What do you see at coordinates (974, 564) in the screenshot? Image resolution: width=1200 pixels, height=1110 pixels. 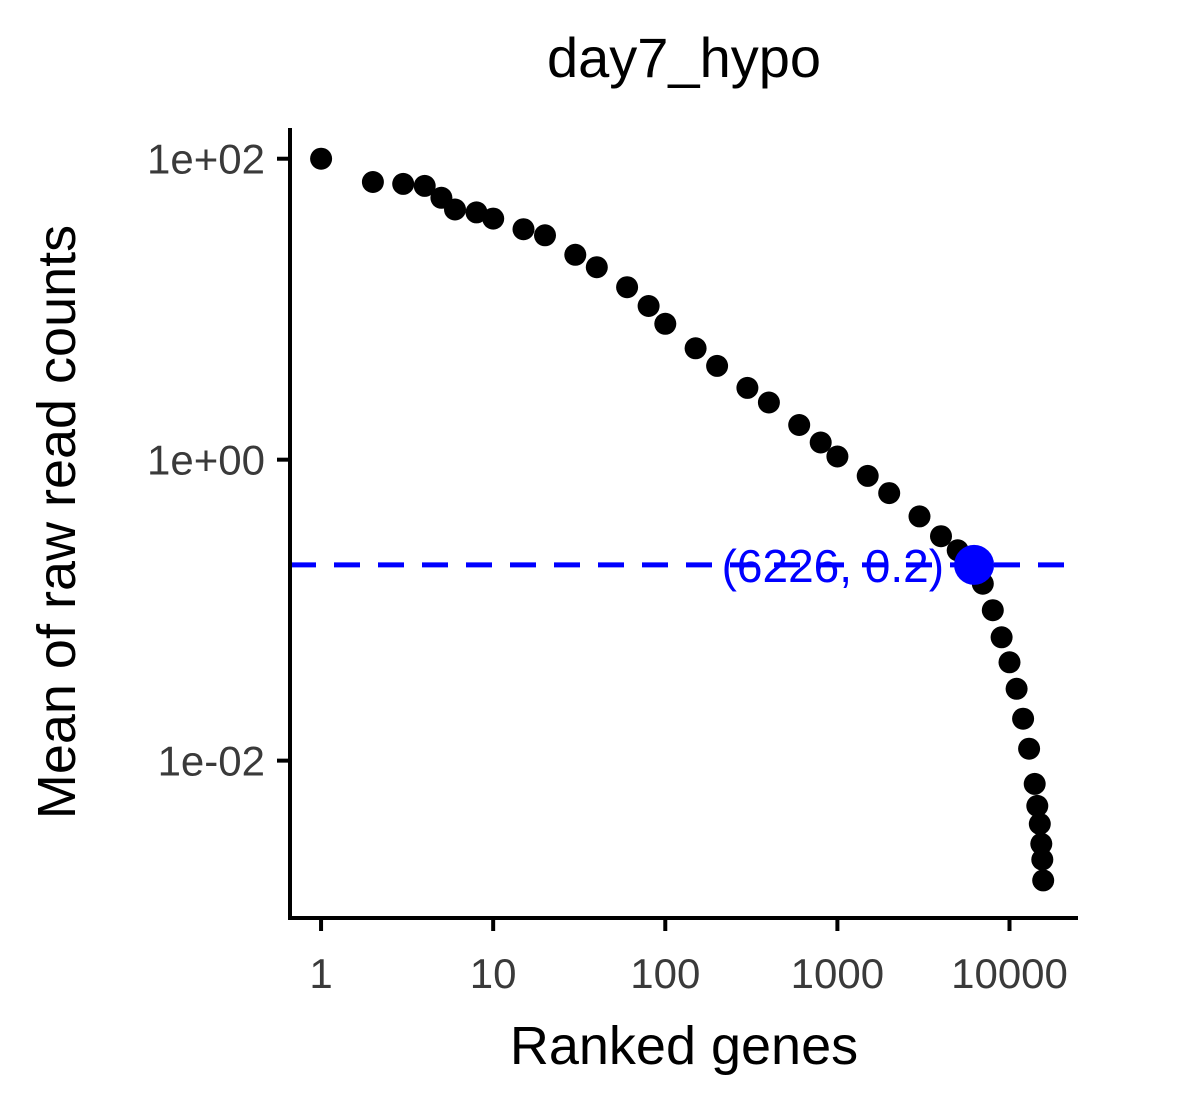 I see `threshold-point` at bounding box center [974, 564].